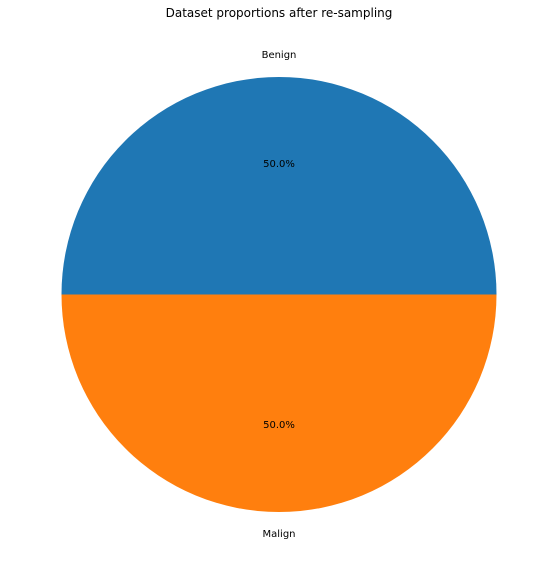 The width and height of the screenshot is (557, 574). What do you see at coordinates (279, 13) in the screenshot?
I see `chart-title: Dataset proportions after re-sampling` at bounding box center [279, 13].